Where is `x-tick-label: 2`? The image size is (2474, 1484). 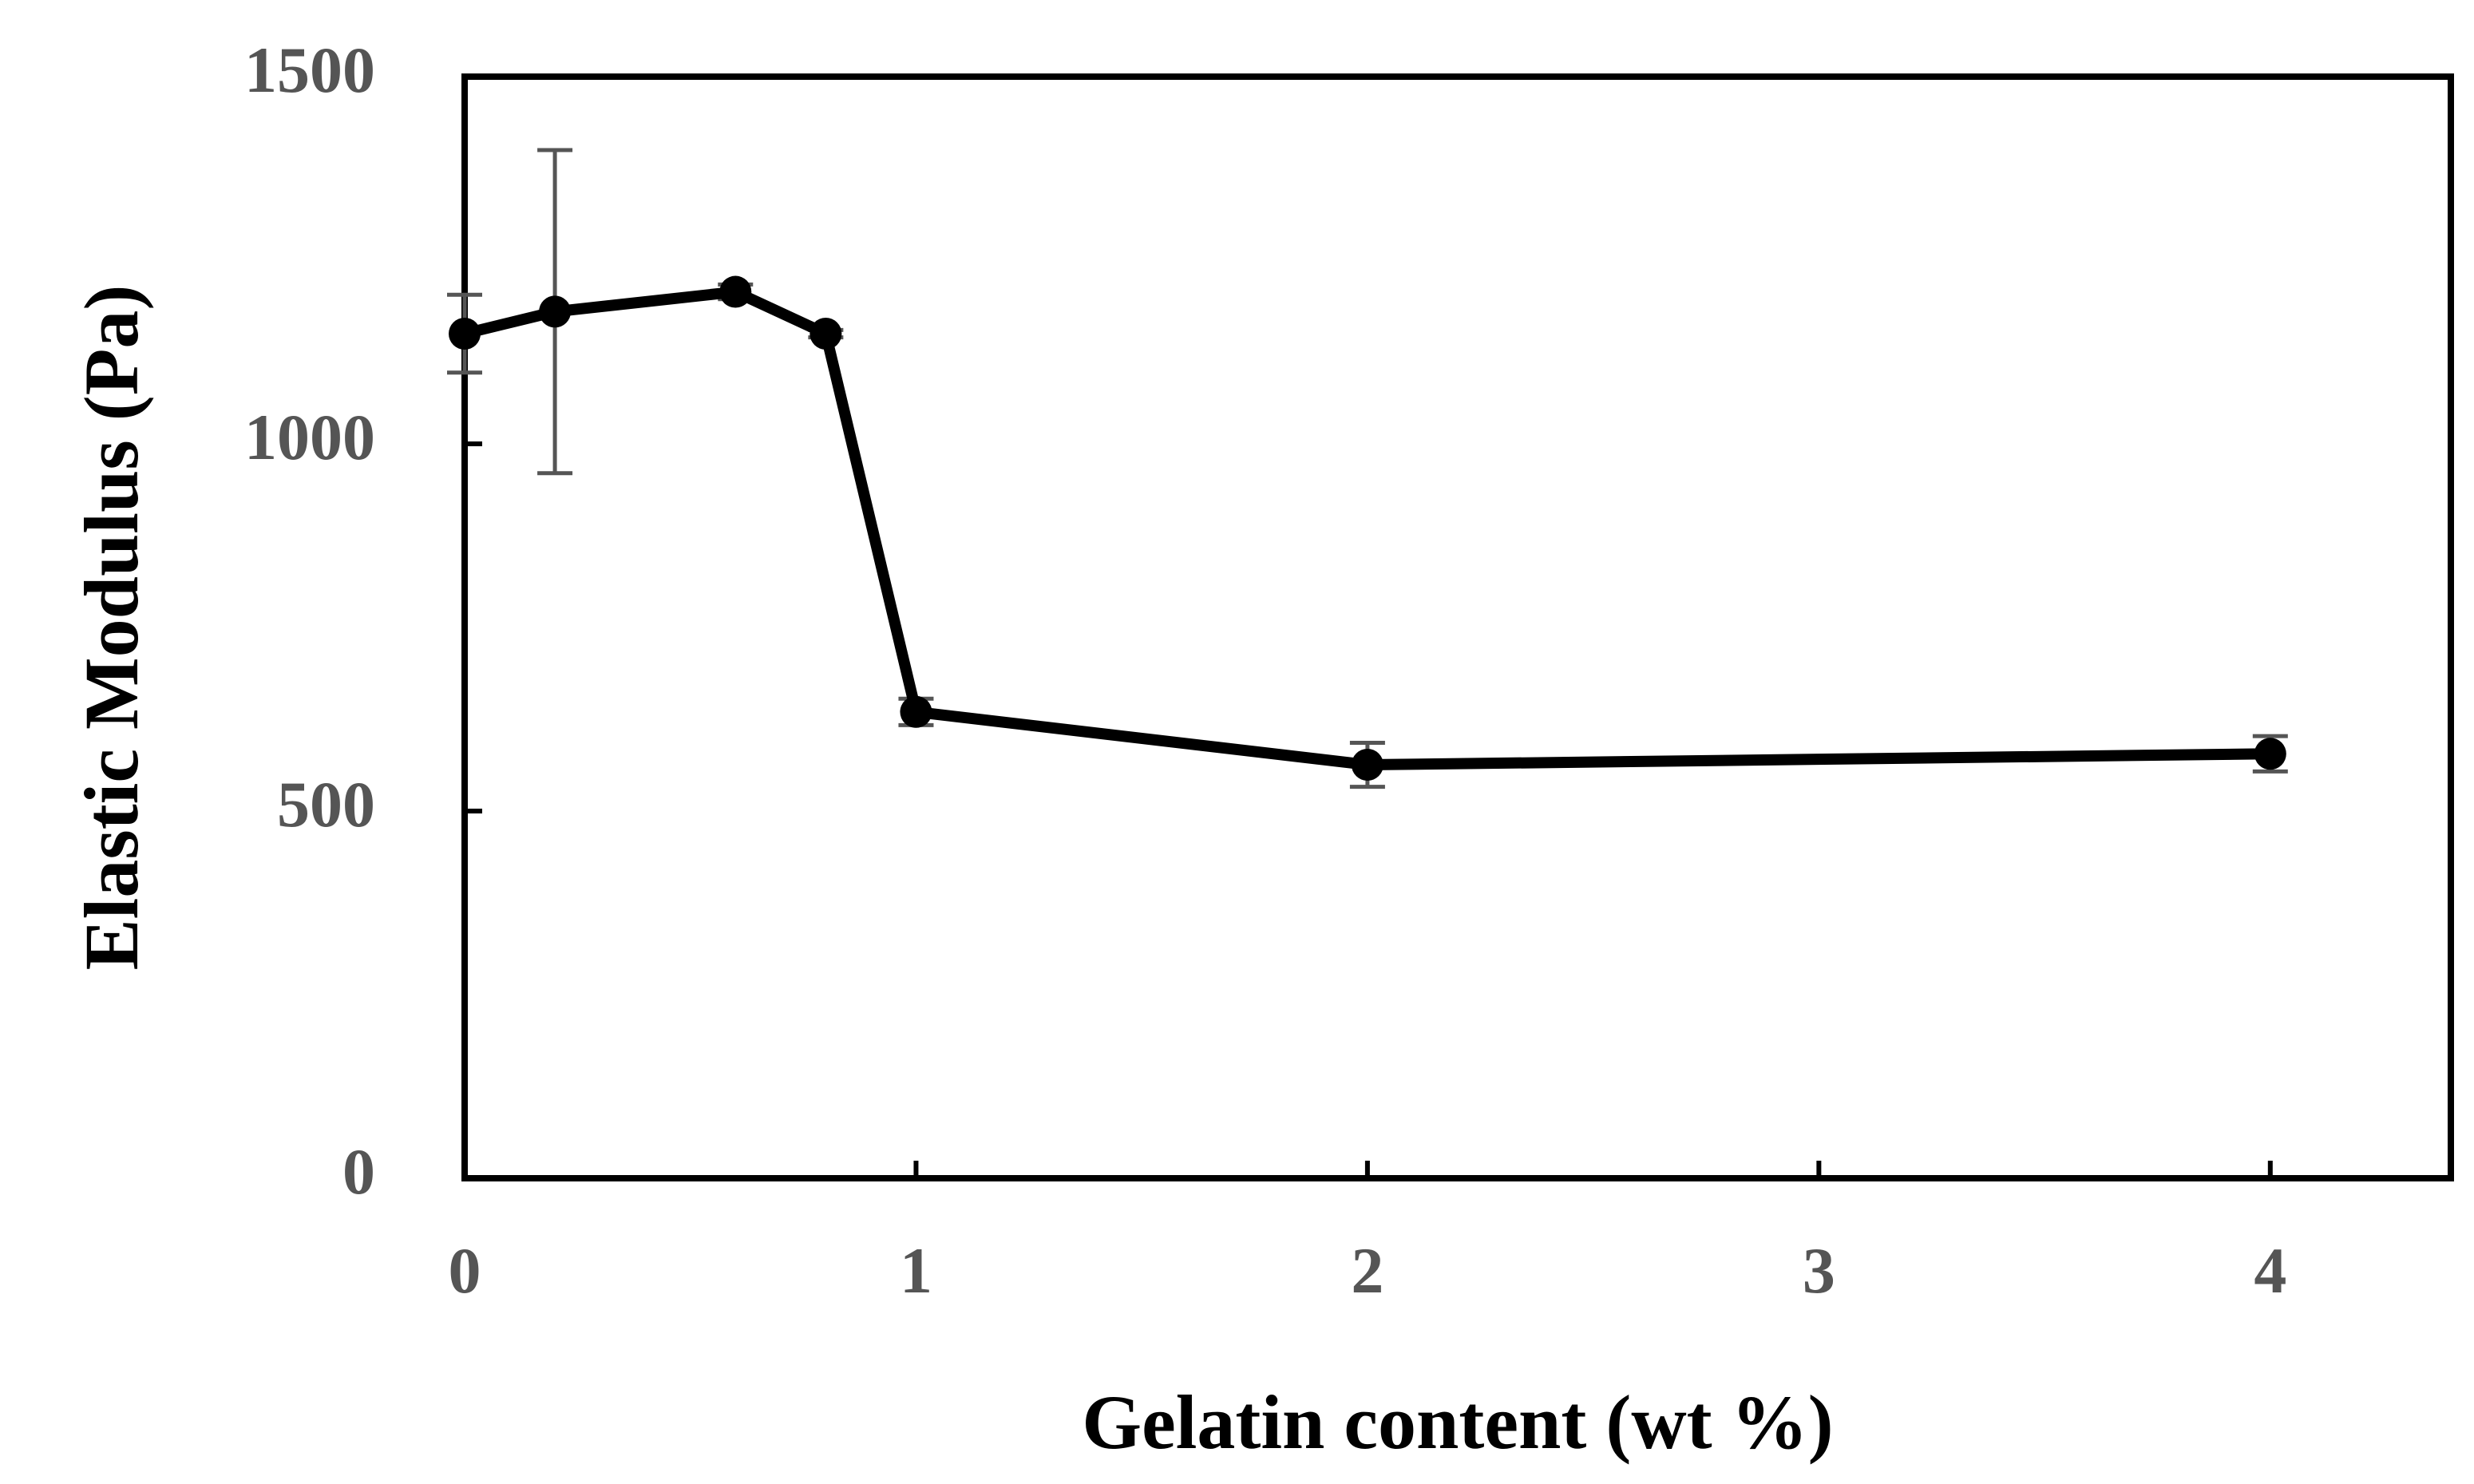 x-tick-label: 2 is located at coordinates (1367, 1270).